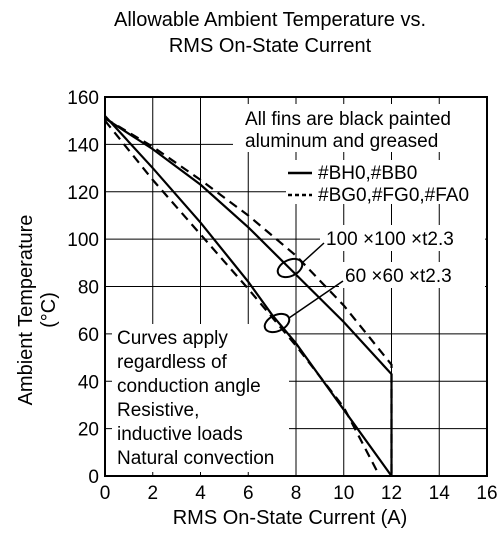  Describe the element at coordinates (88, 430) in the screenshot. I see `y-tick-label: 20` at that location.